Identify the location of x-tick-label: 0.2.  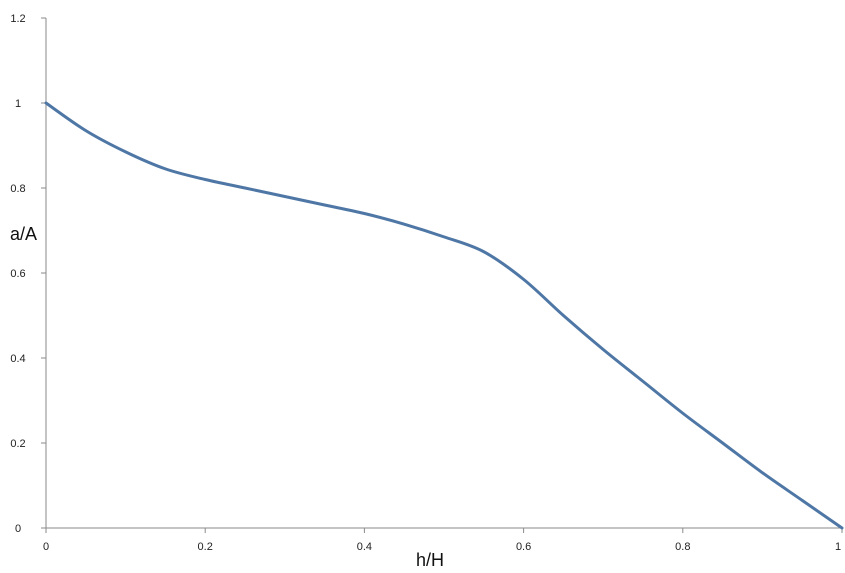
(205, 547).